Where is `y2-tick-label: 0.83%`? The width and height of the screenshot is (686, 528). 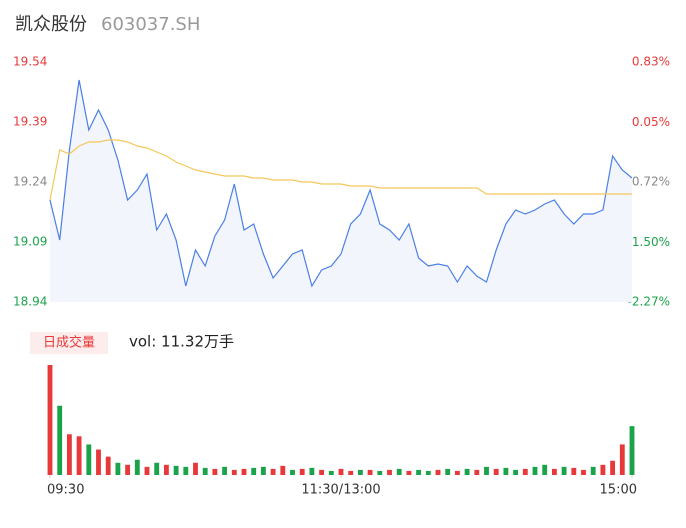
y2-tick-label: 0.83% is located at coordinates (651, 62).